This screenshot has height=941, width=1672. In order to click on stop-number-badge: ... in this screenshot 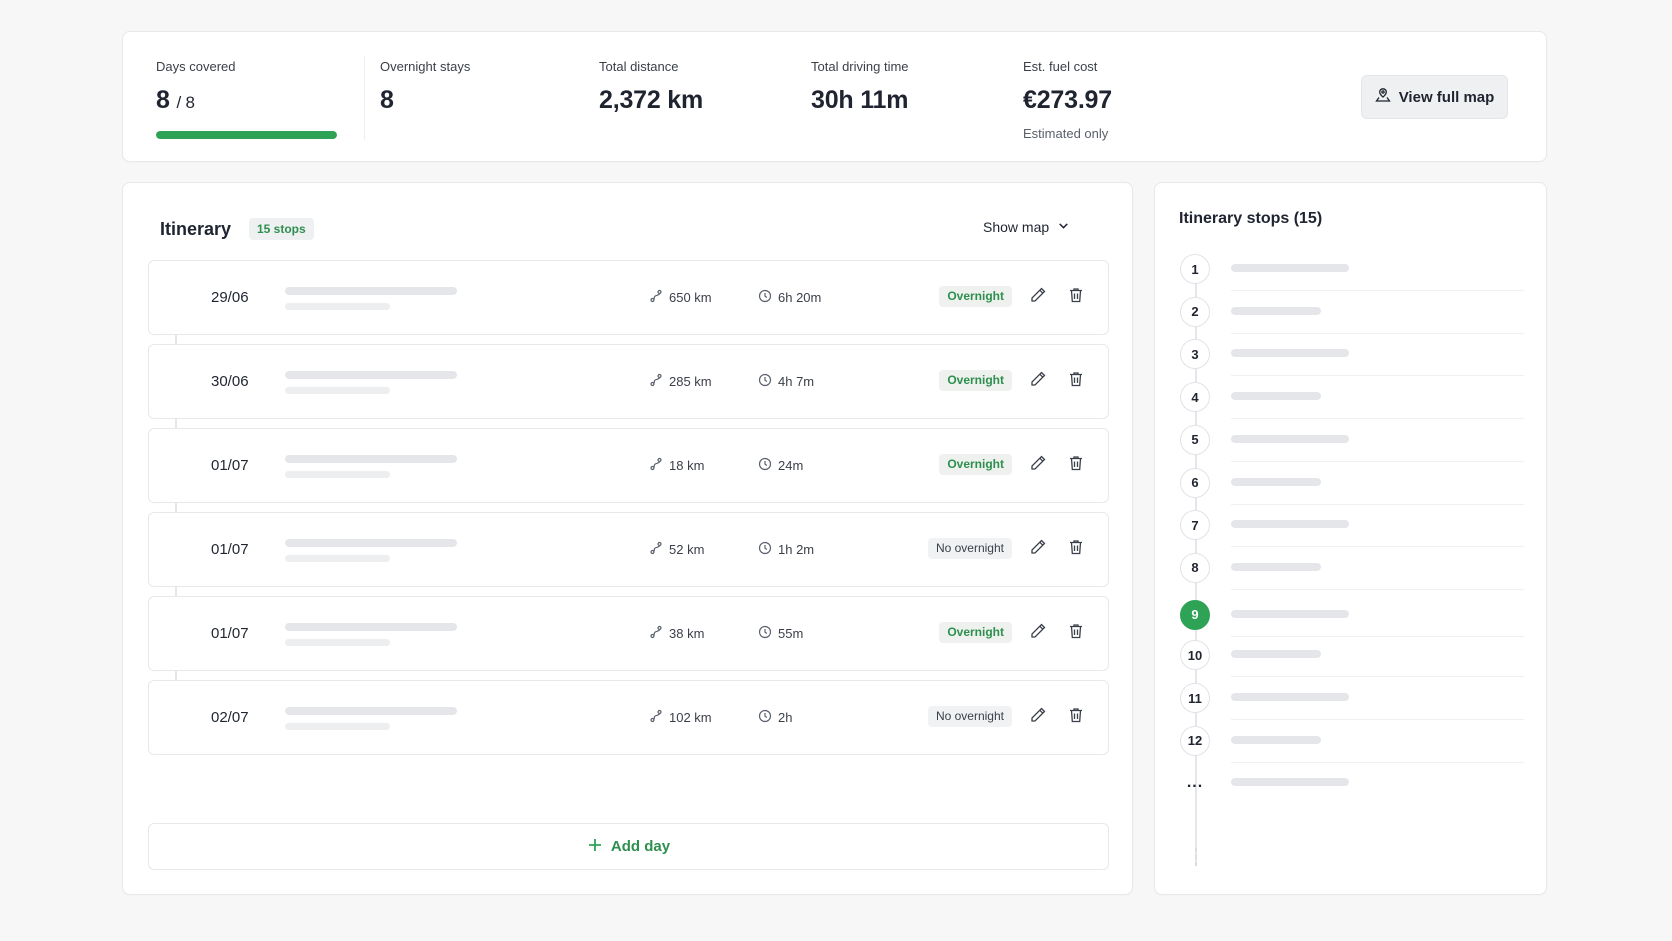, I will do `click(1195, 783)`.